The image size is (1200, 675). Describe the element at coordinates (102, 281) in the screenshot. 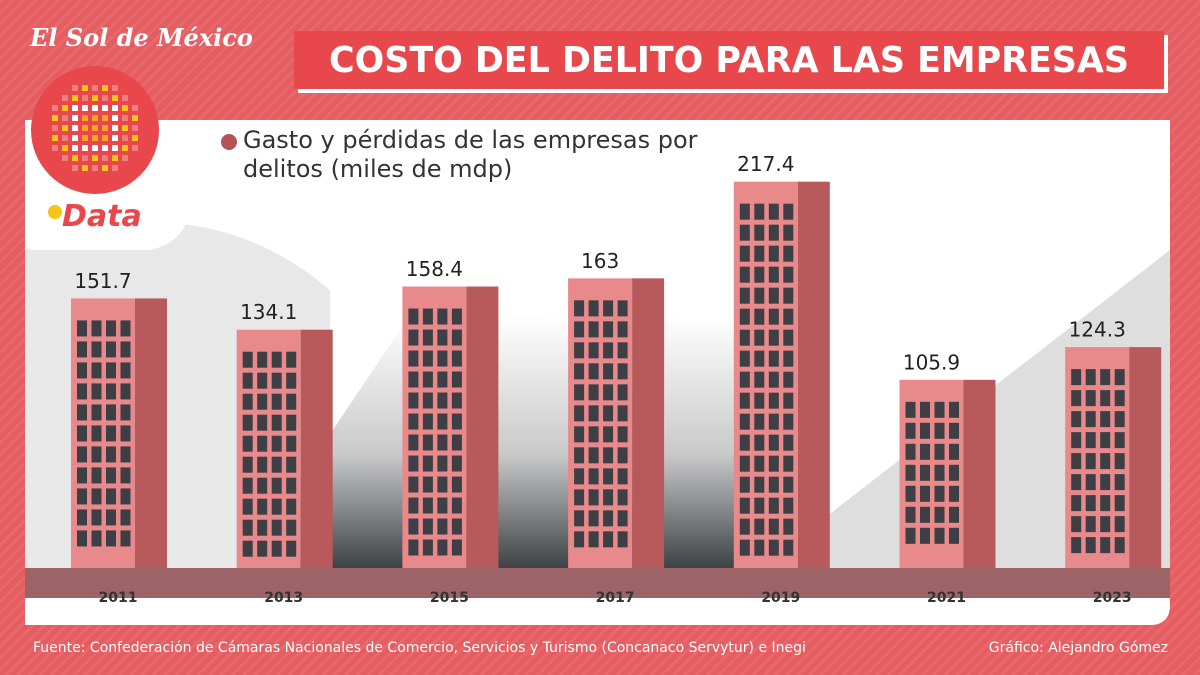

I see `value-label: 151.7` at that location.